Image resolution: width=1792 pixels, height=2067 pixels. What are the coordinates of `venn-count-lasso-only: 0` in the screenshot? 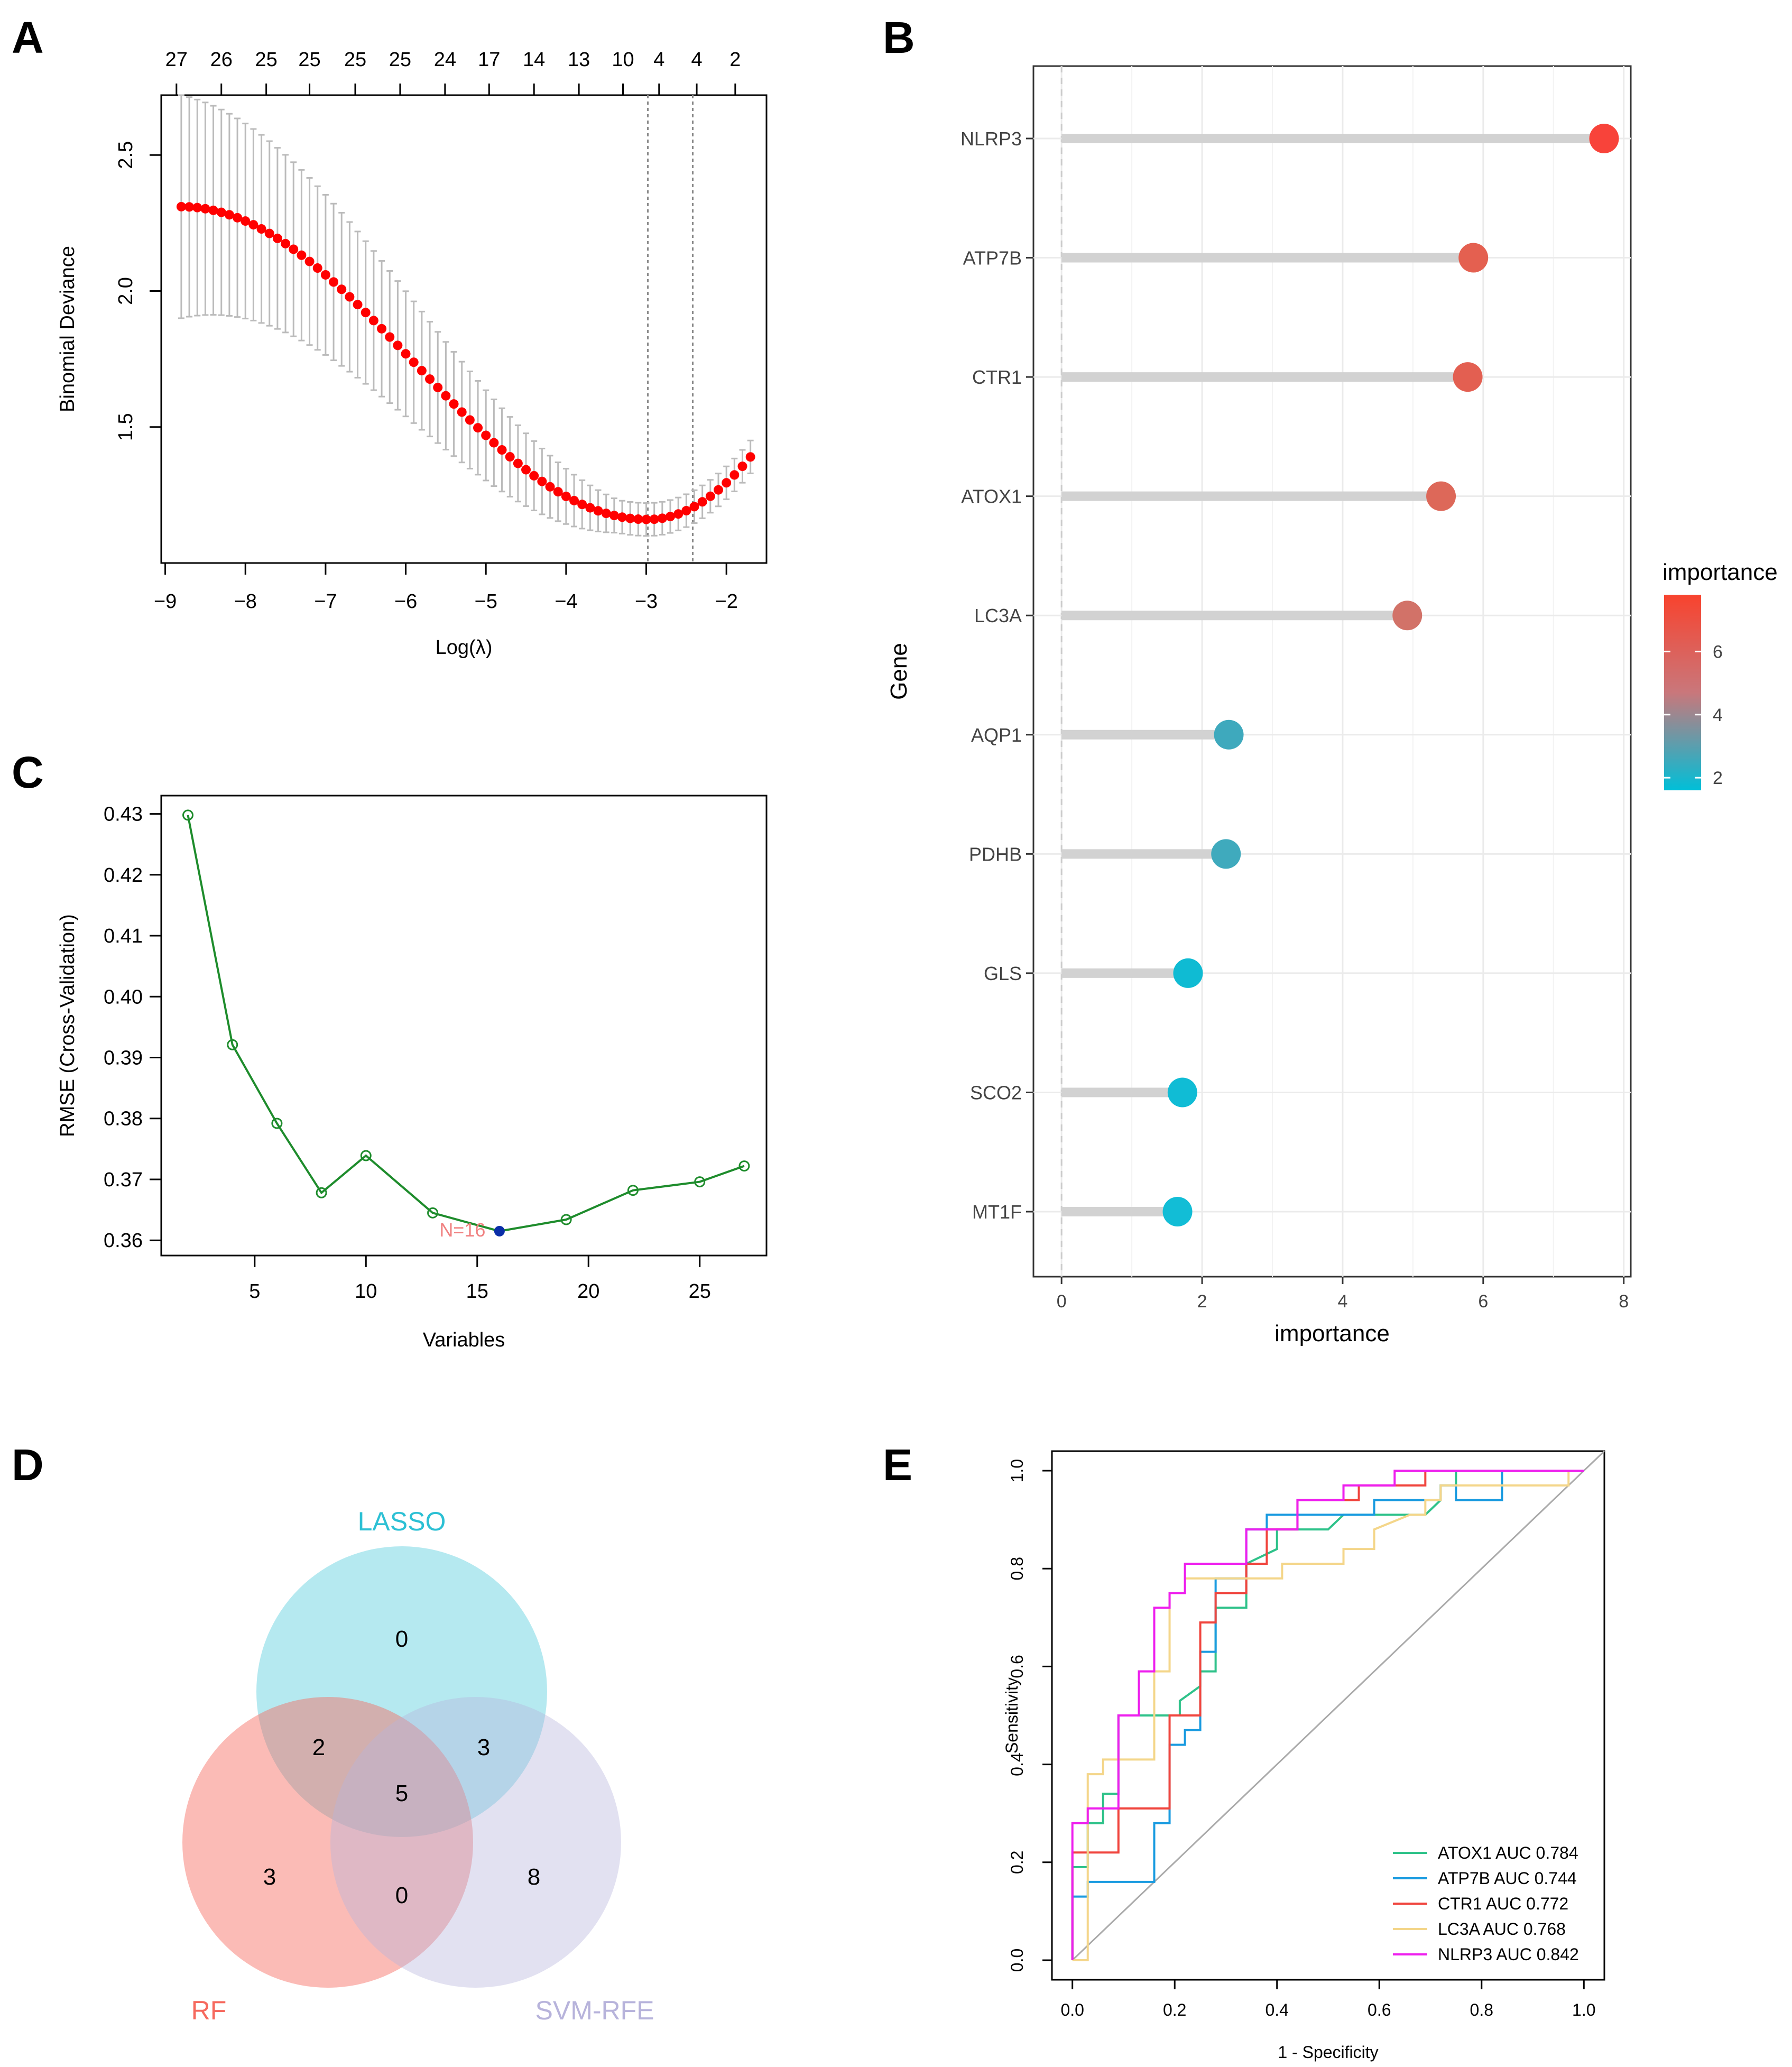 It's located at (401, 1639).